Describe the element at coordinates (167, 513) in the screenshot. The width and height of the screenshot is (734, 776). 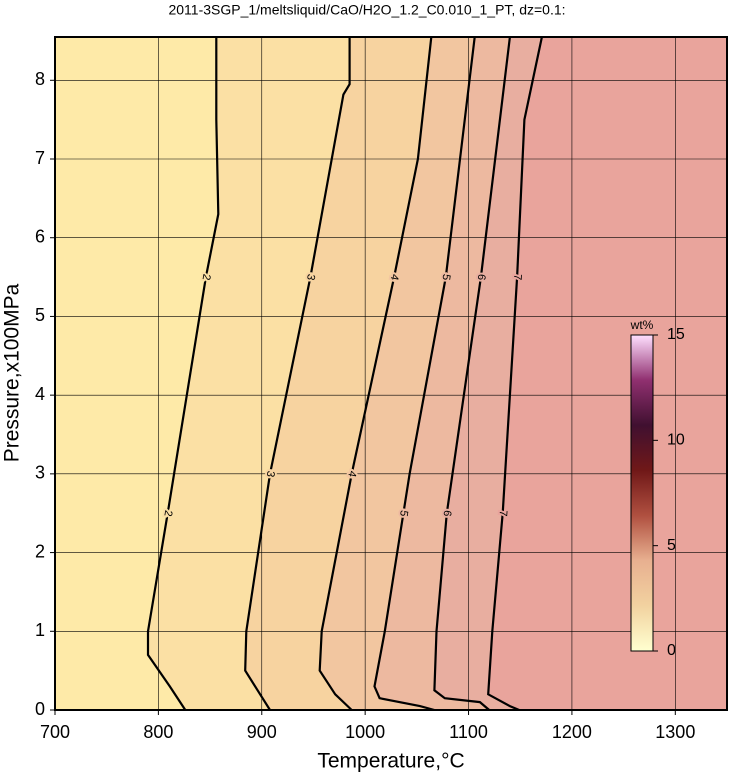
I see `contour-label: 2` at that location.